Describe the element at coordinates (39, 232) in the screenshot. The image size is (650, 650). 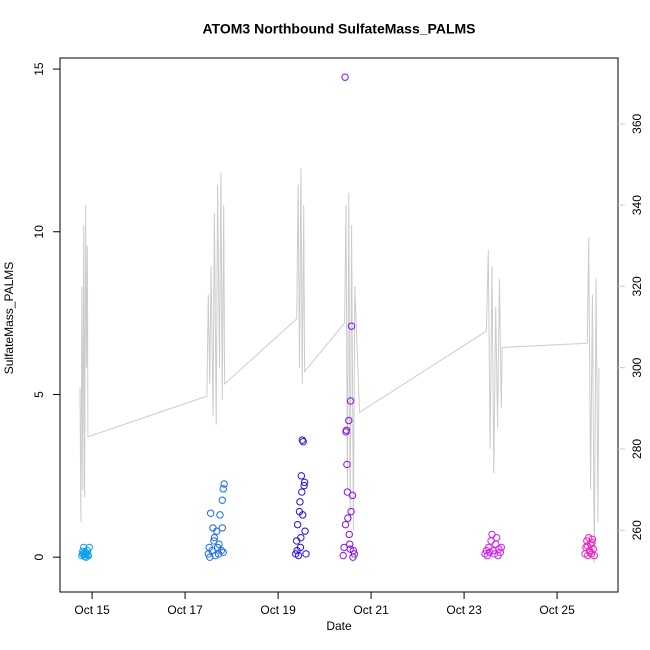
I see `y-tick-label: 10` at that location.